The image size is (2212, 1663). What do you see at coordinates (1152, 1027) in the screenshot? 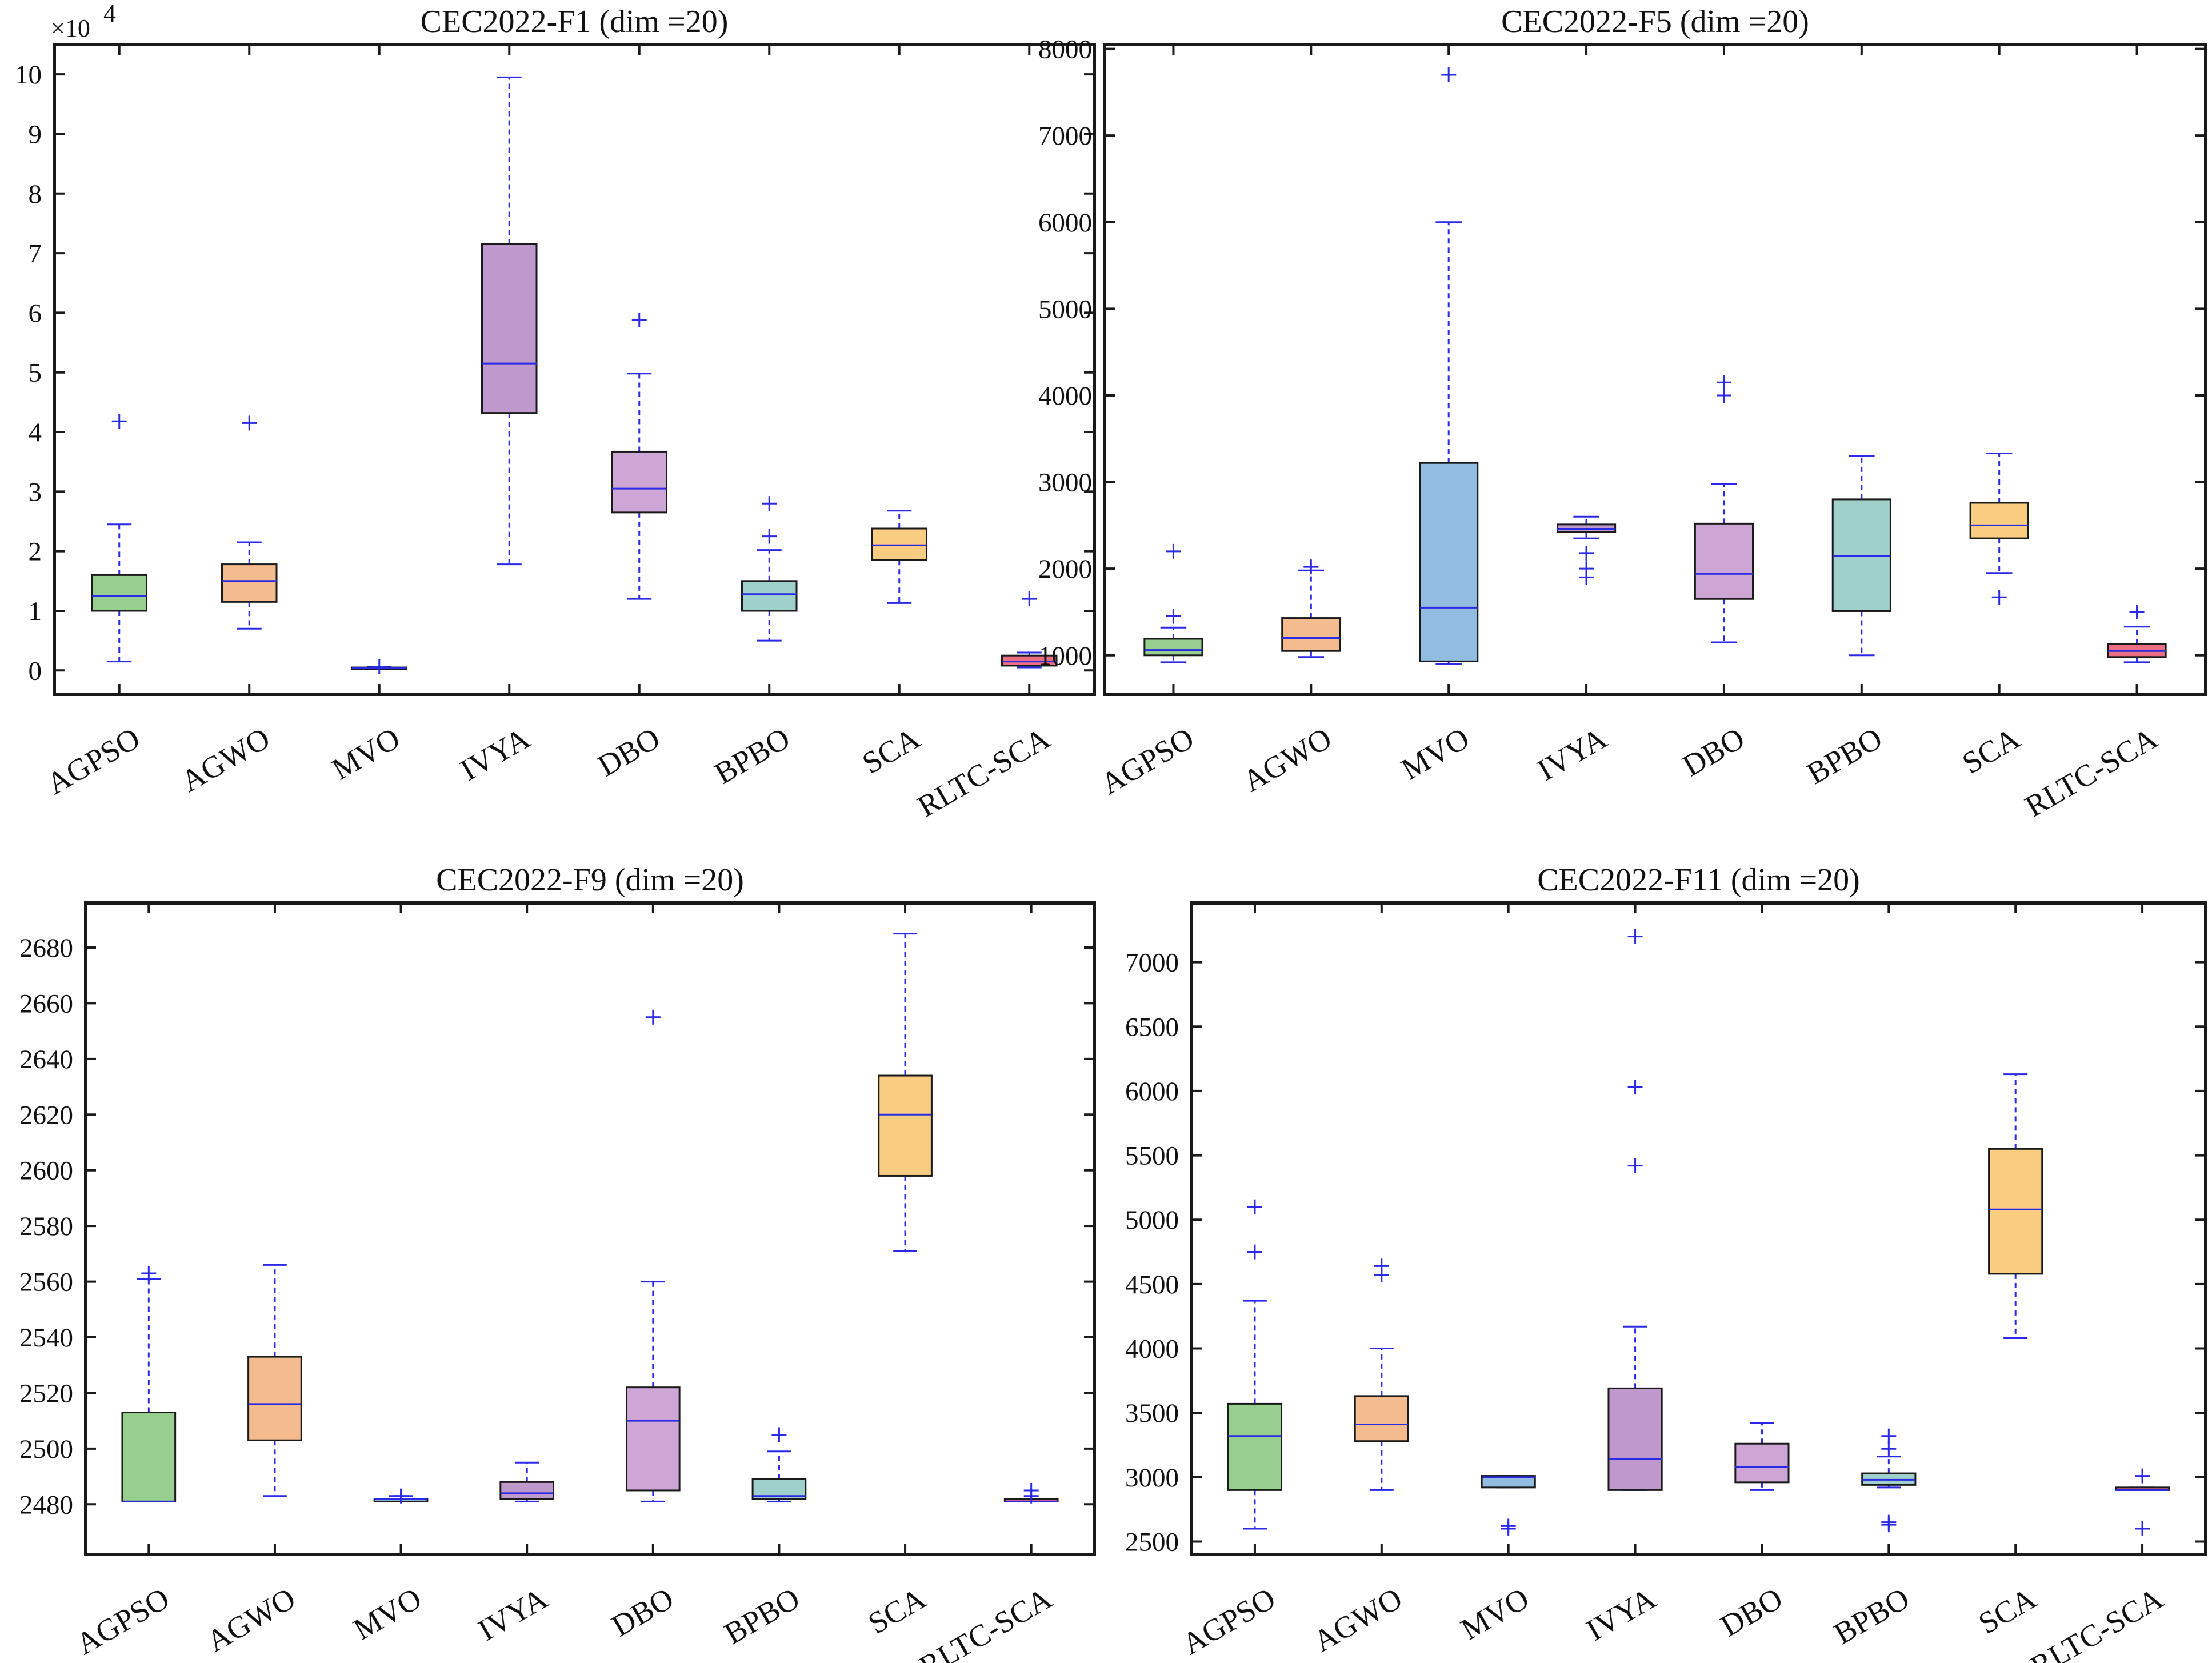
I see `y-tick-label: 6500` at bounding box center [1152, 1027].